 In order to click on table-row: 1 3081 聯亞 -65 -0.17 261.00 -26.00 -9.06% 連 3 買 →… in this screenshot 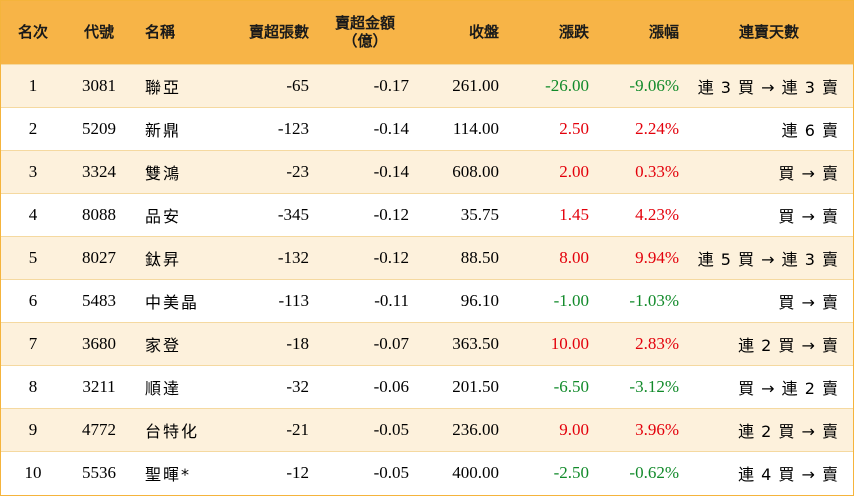, I will do `click(427, 85)`.